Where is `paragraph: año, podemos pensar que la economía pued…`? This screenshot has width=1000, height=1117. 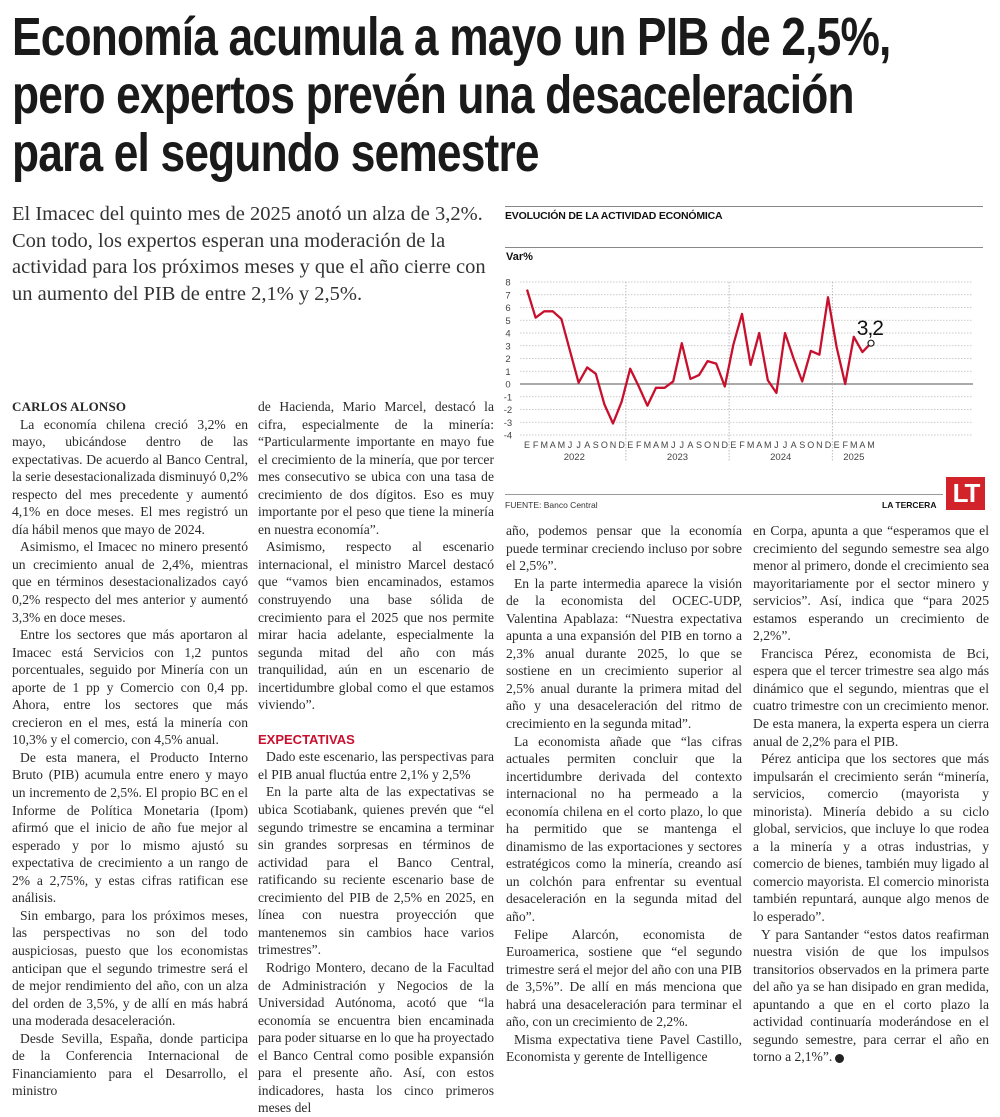 paragraph: año, podemos pensar que la economía pued… is located at coordinates (624, 548).